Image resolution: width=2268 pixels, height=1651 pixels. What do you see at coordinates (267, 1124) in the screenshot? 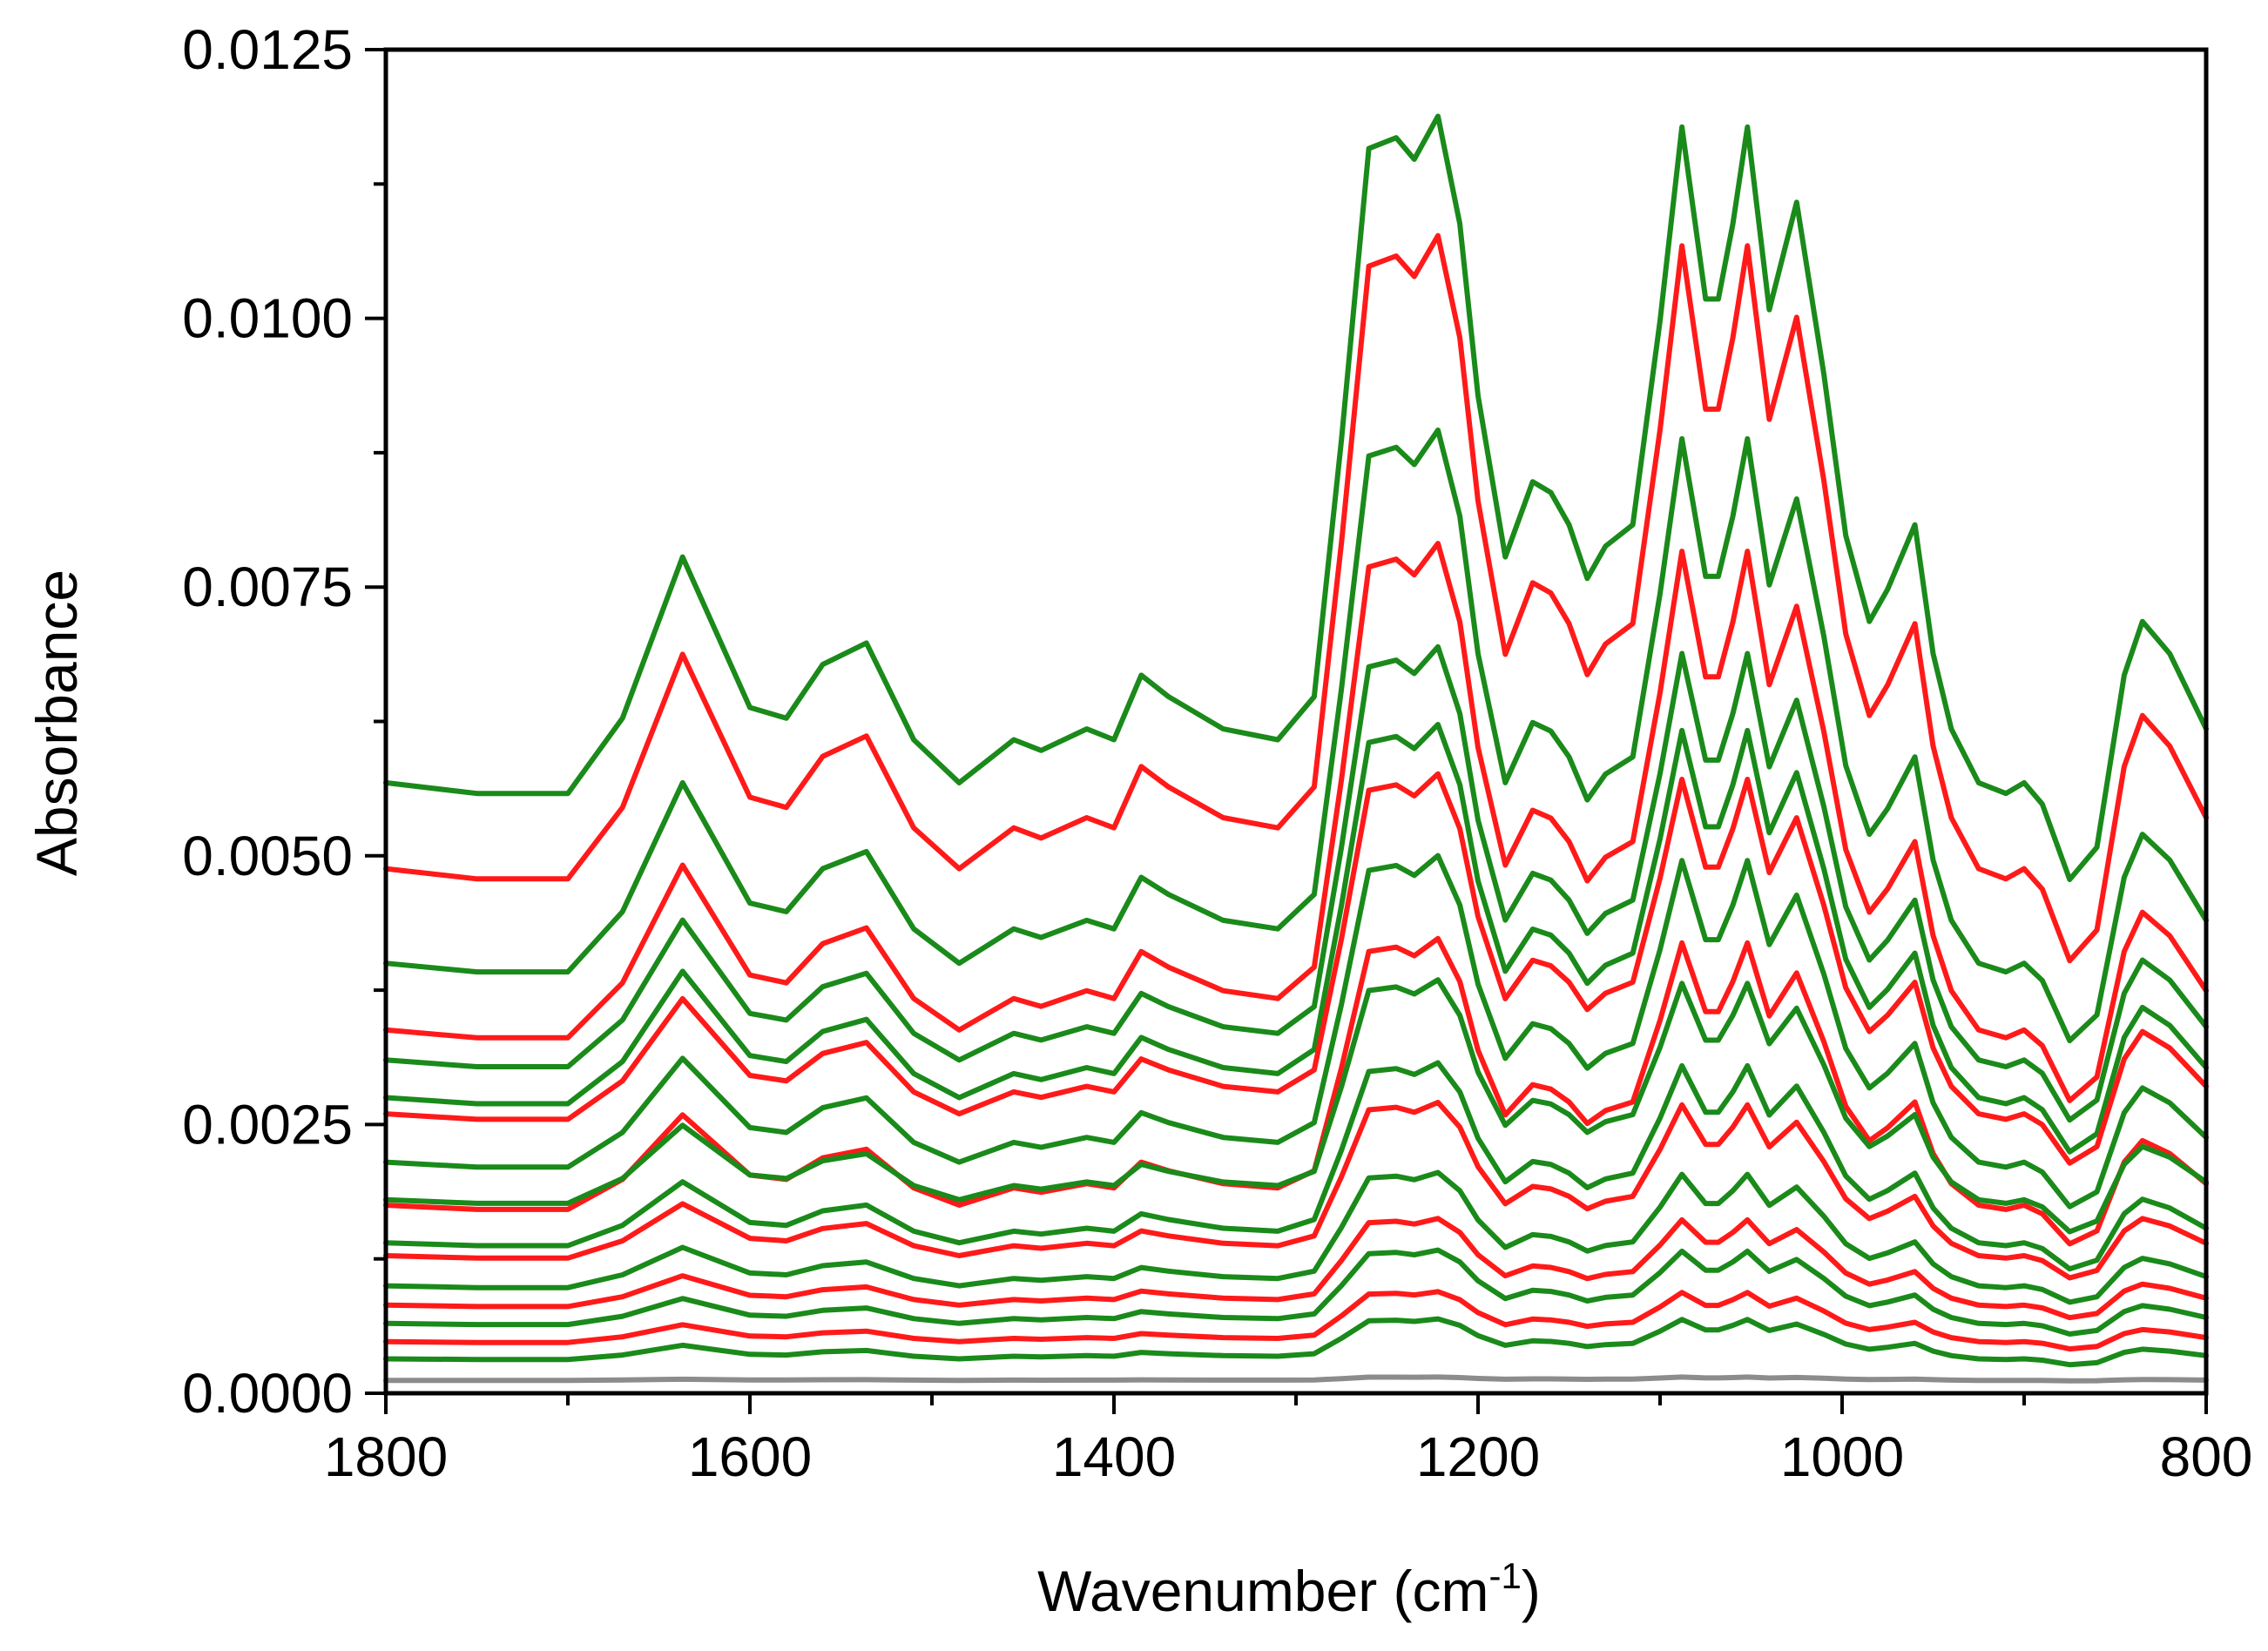
I see `y-tick-label: 0.0025` at bounding box center [267, 1124].